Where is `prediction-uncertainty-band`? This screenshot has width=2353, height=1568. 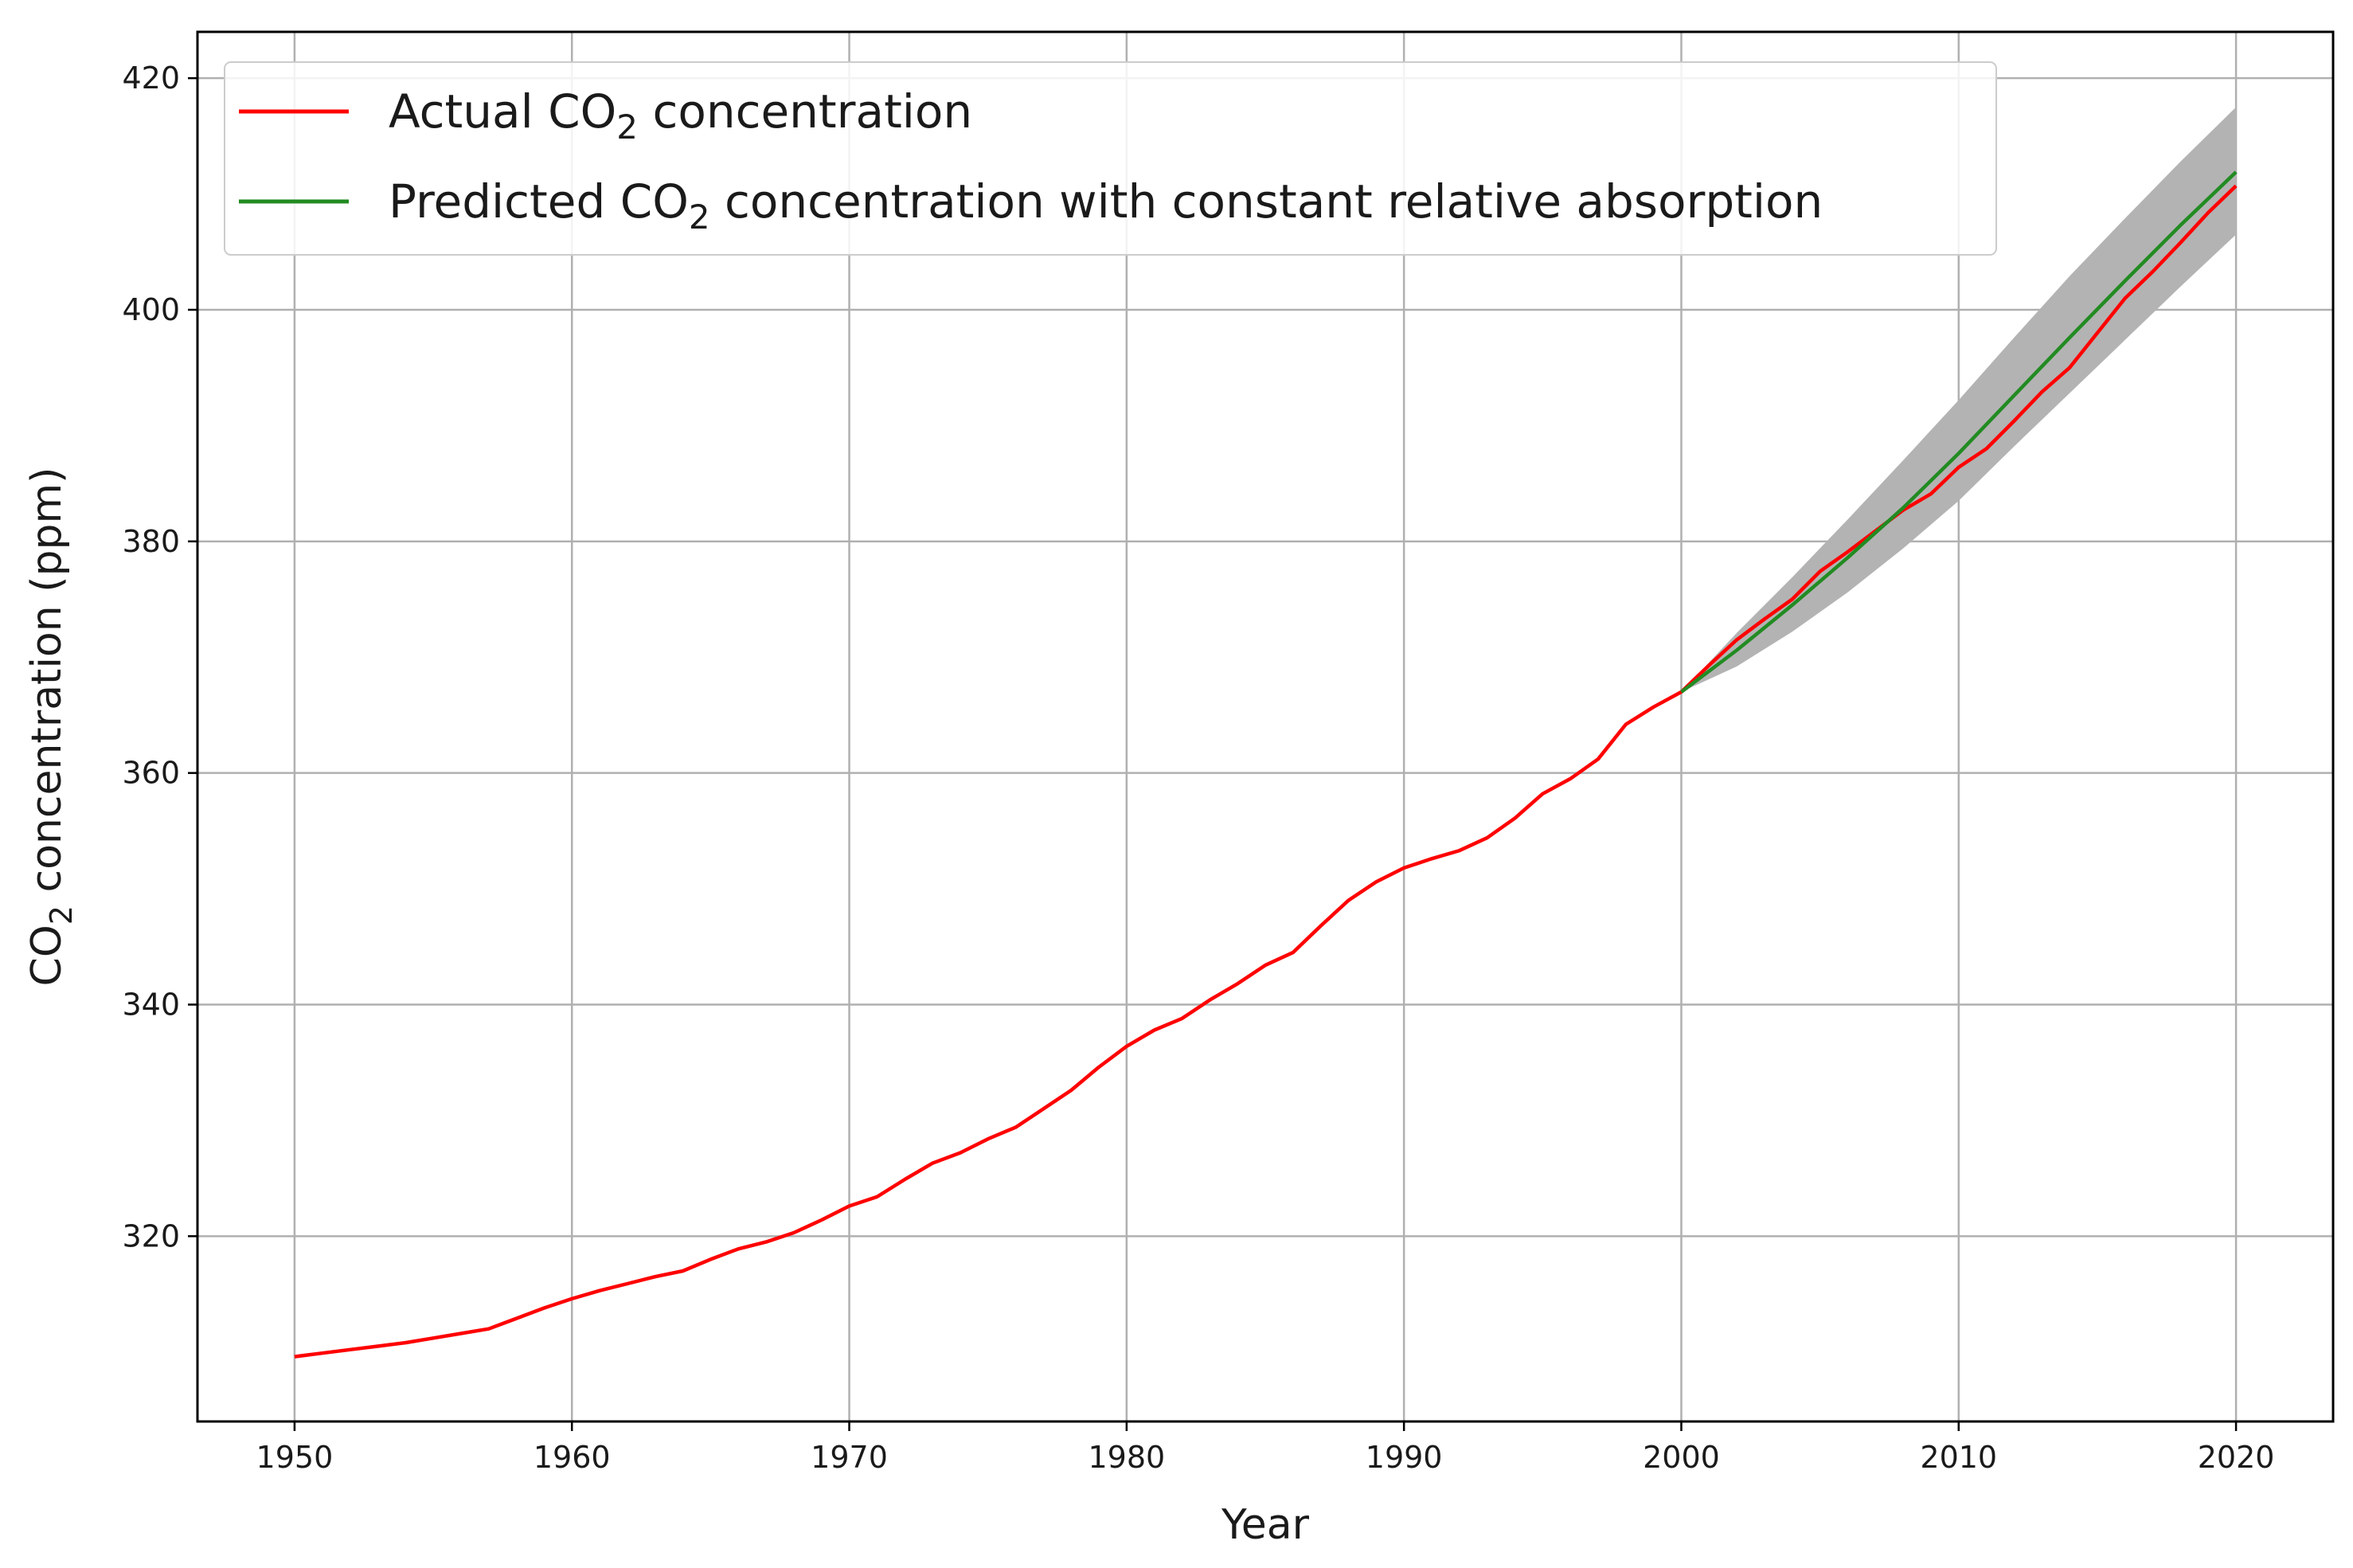 prediction-uncertainty-band is located at coordinates (1959, 399).